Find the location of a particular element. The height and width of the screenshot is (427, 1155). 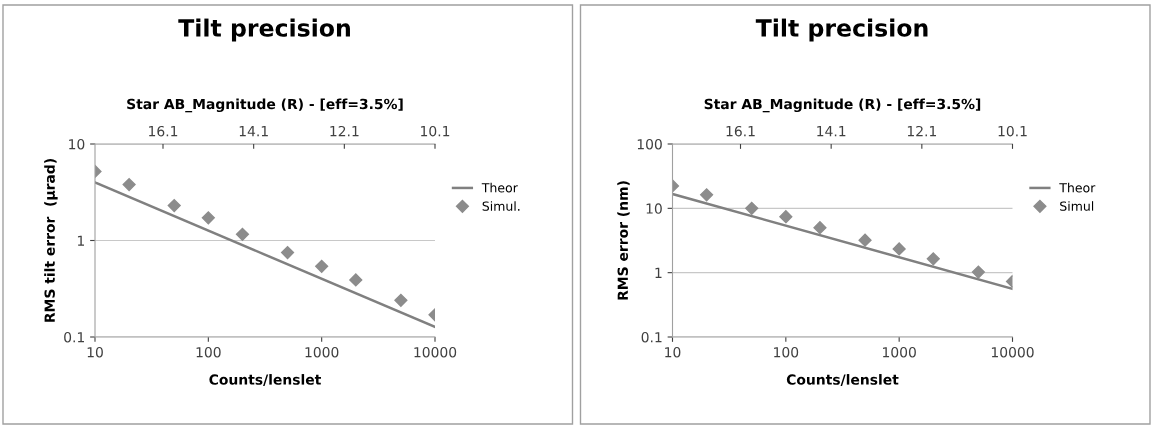

y-axis-title: RMS error (nm) is located at coordinates (623, 240).